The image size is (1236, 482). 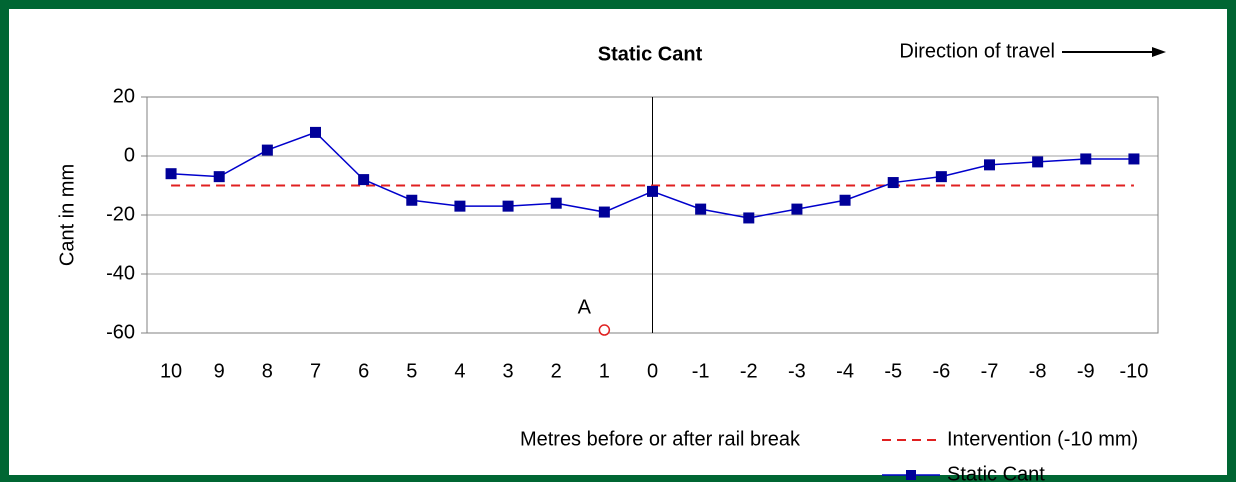 What do you see at coordinates (363, 371) in the screenshot?
I see `x-tick-label: 6` at bounding box center [363, 371].